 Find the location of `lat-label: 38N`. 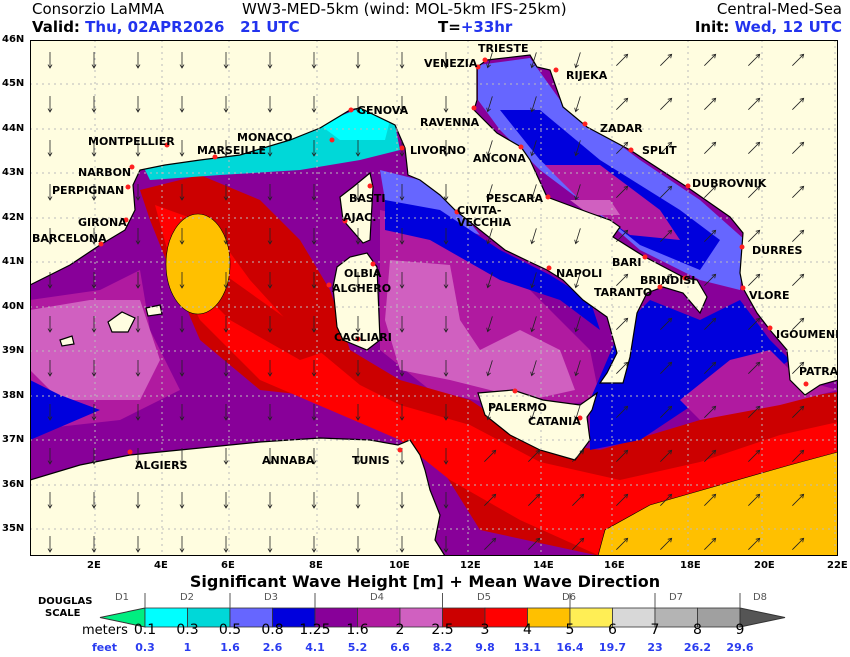

lat-label: 38N is located at coordinates (13, 395).